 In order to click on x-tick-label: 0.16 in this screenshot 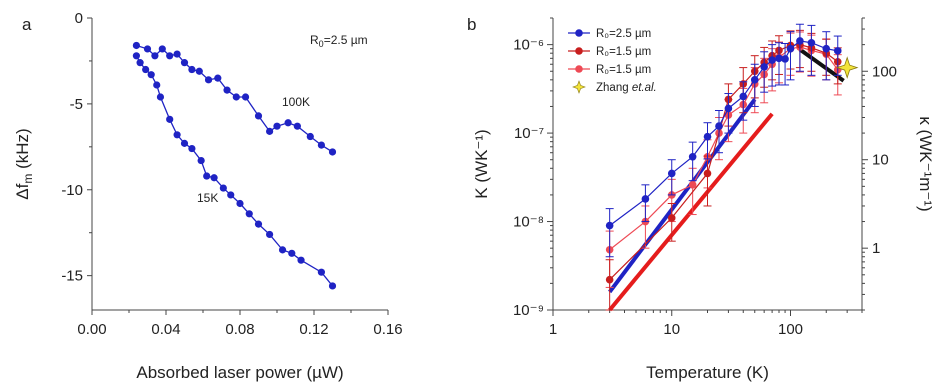, I will do `click(387, 329)`.